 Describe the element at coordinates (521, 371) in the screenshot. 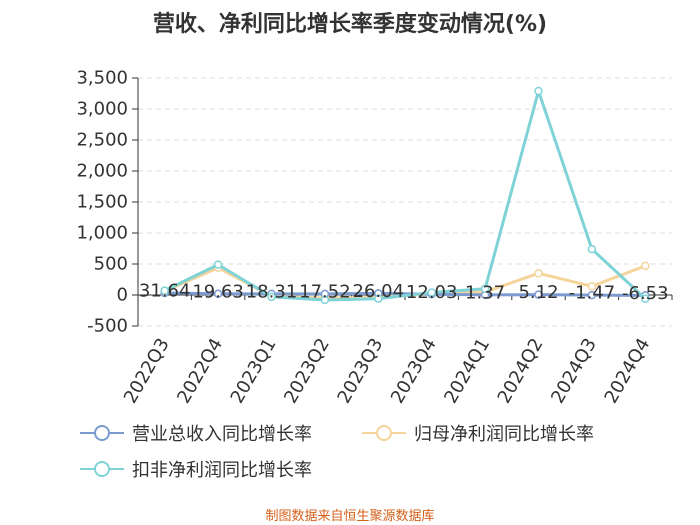

I see `x-tick-label: 2024Q2` at that location.